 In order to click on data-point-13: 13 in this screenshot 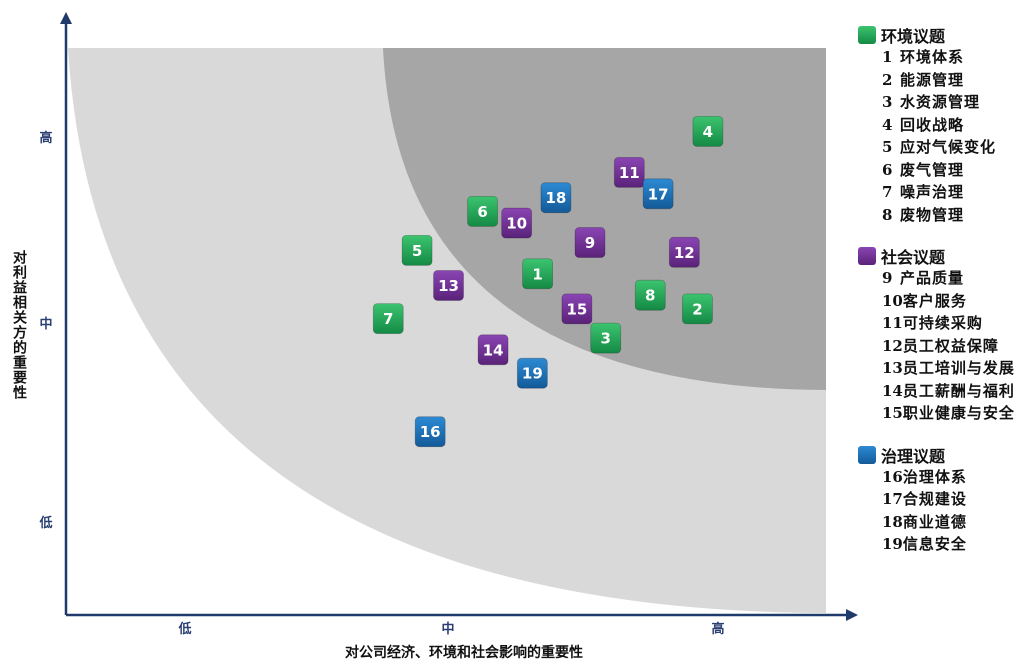, I will do `click(448, 285)`.